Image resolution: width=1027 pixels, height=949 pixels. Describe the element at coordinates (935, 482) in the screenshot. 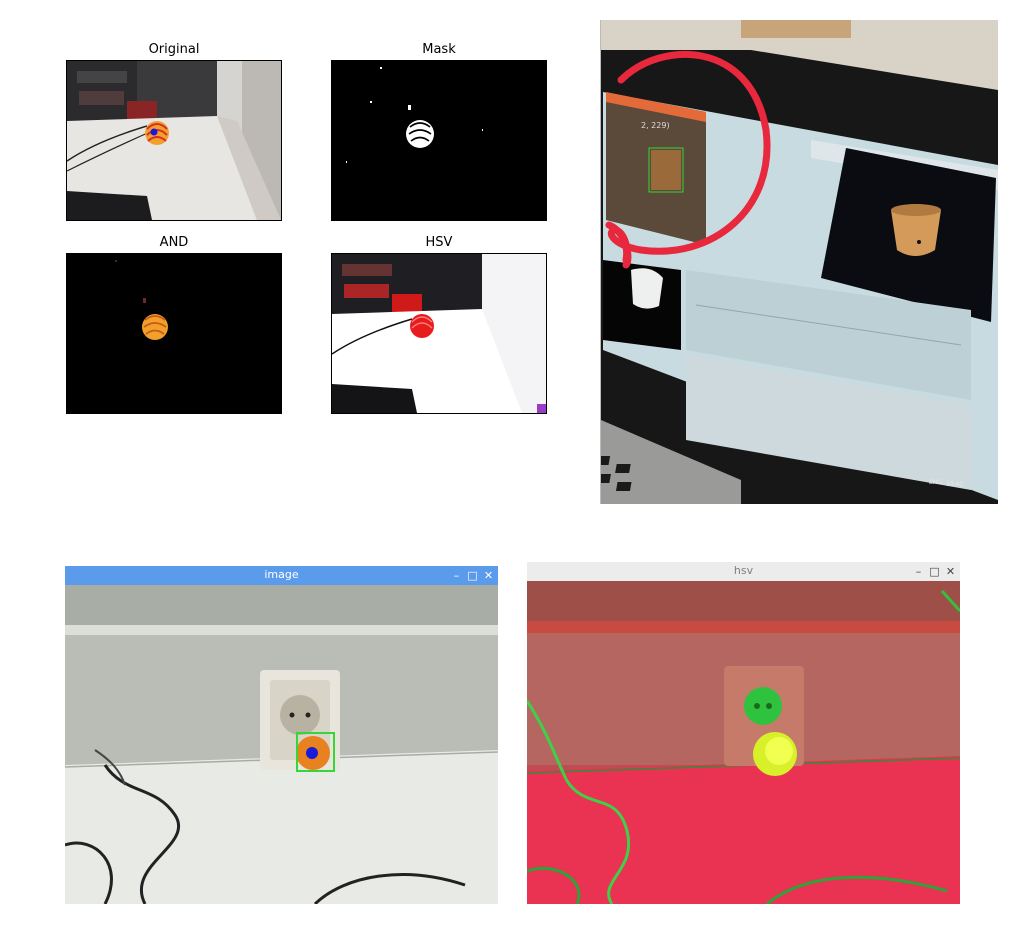

I see `taskbar-lang-text: ENG` at that location.